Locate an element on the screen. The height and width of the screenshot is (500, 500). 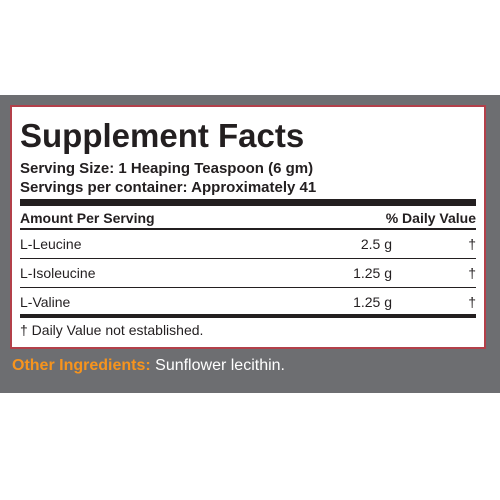
column-header: Amount Per Serving is located at coordinates (87, 218).